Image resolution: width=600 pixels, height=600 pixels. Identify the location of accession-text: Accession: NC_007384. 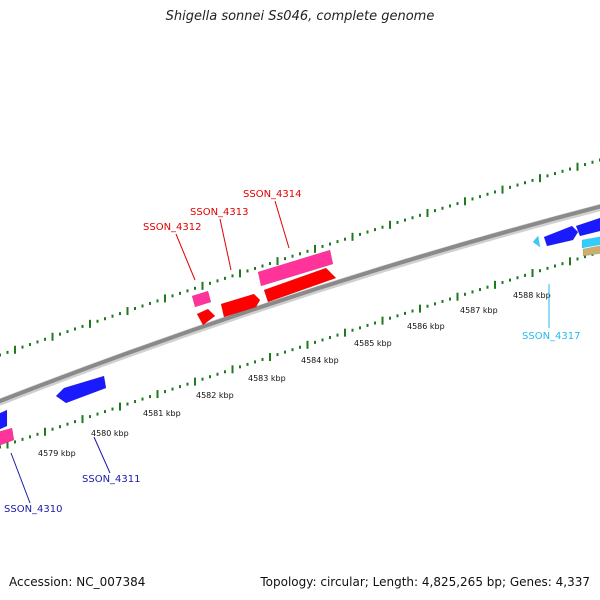
(77, 582).